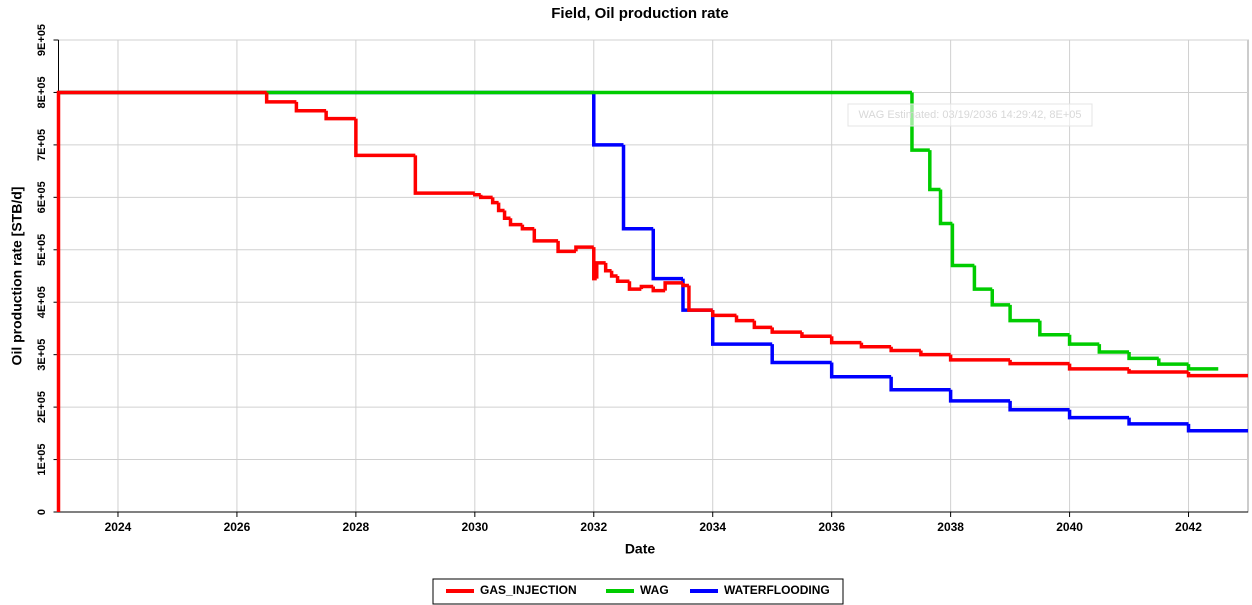 This screenshot has height=605, width=1252. Describe the element at coordinates (42, 407) in the screenshot. I see `y-tick-label: 2E+05` at that location.